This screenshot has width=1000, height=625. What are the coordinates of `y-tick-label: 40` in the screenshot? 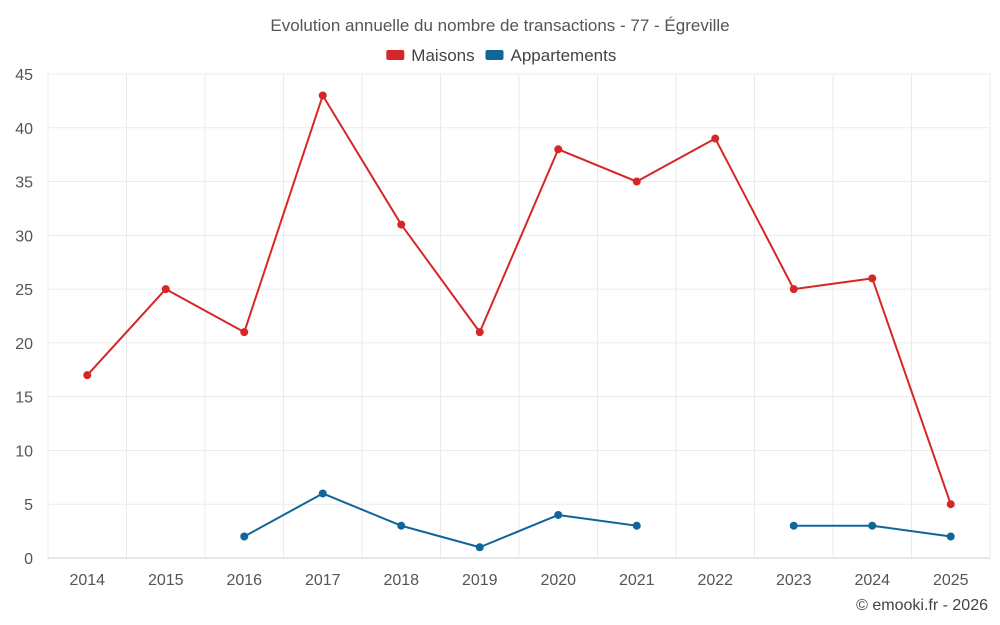 It's located at (24, 129).